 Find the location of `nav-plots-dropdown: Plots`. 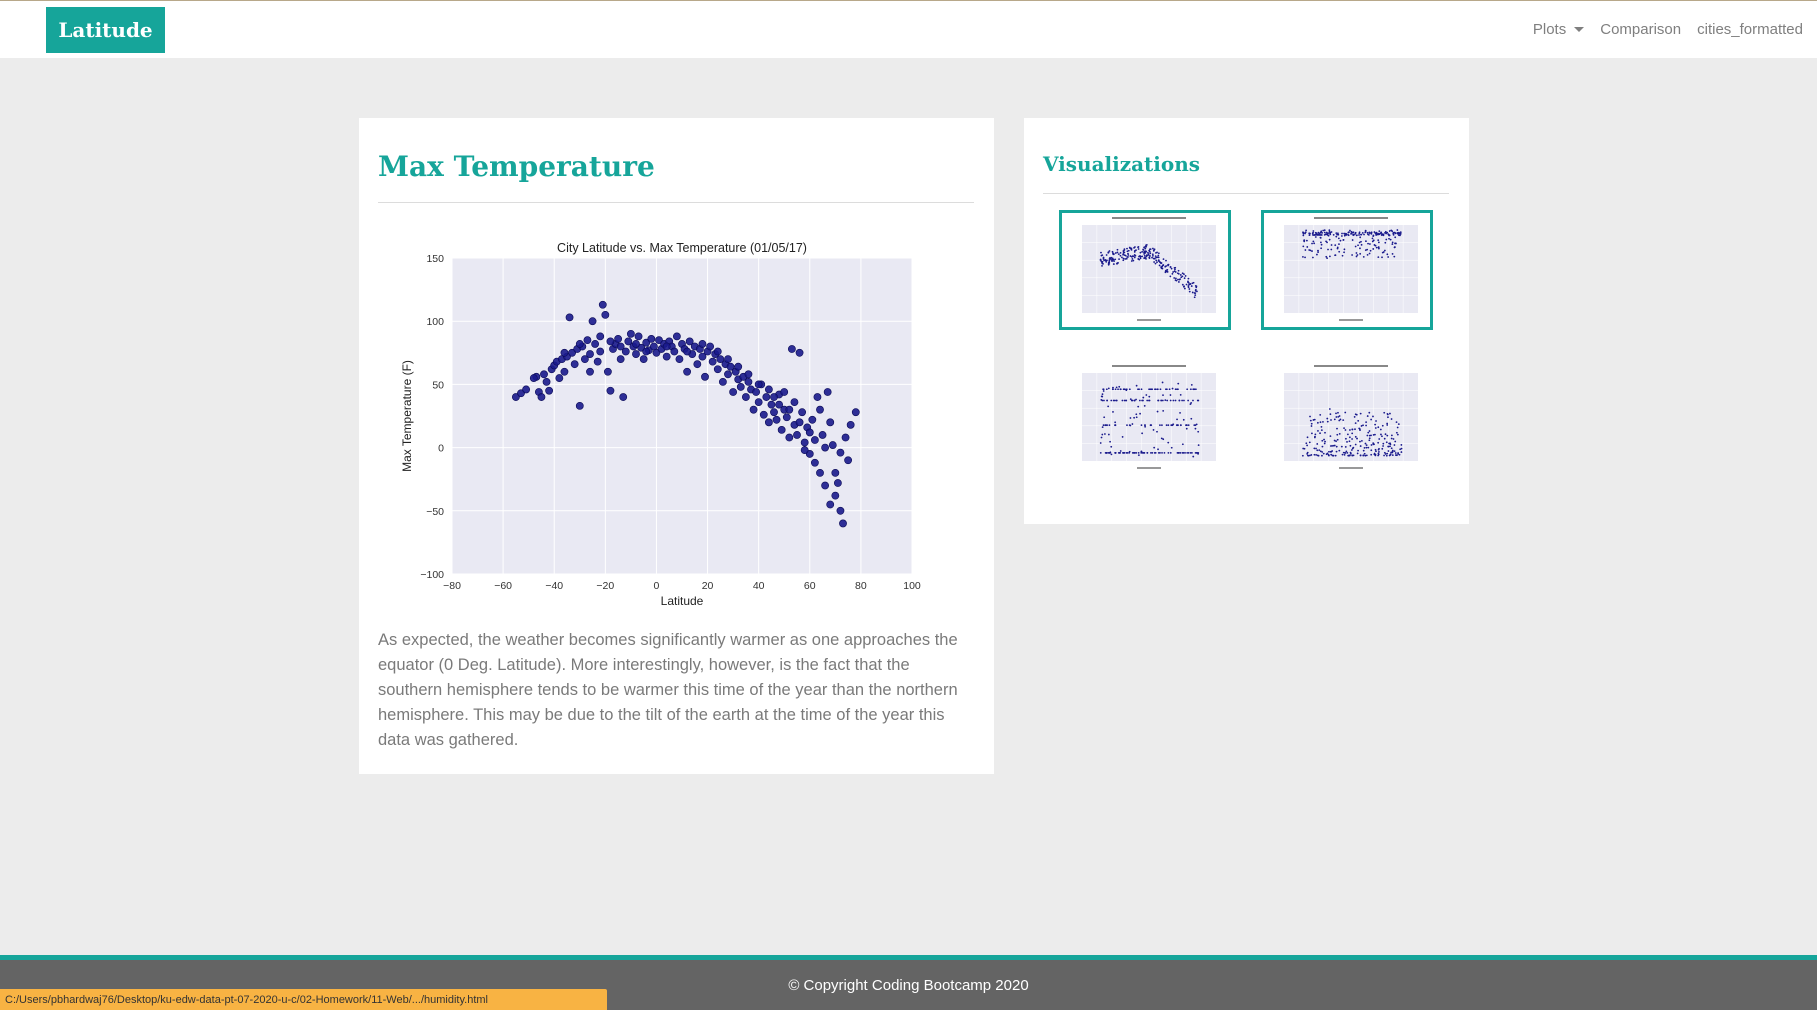

nav-plots-dropdown: Plots is located at coordinates (1559, 29).